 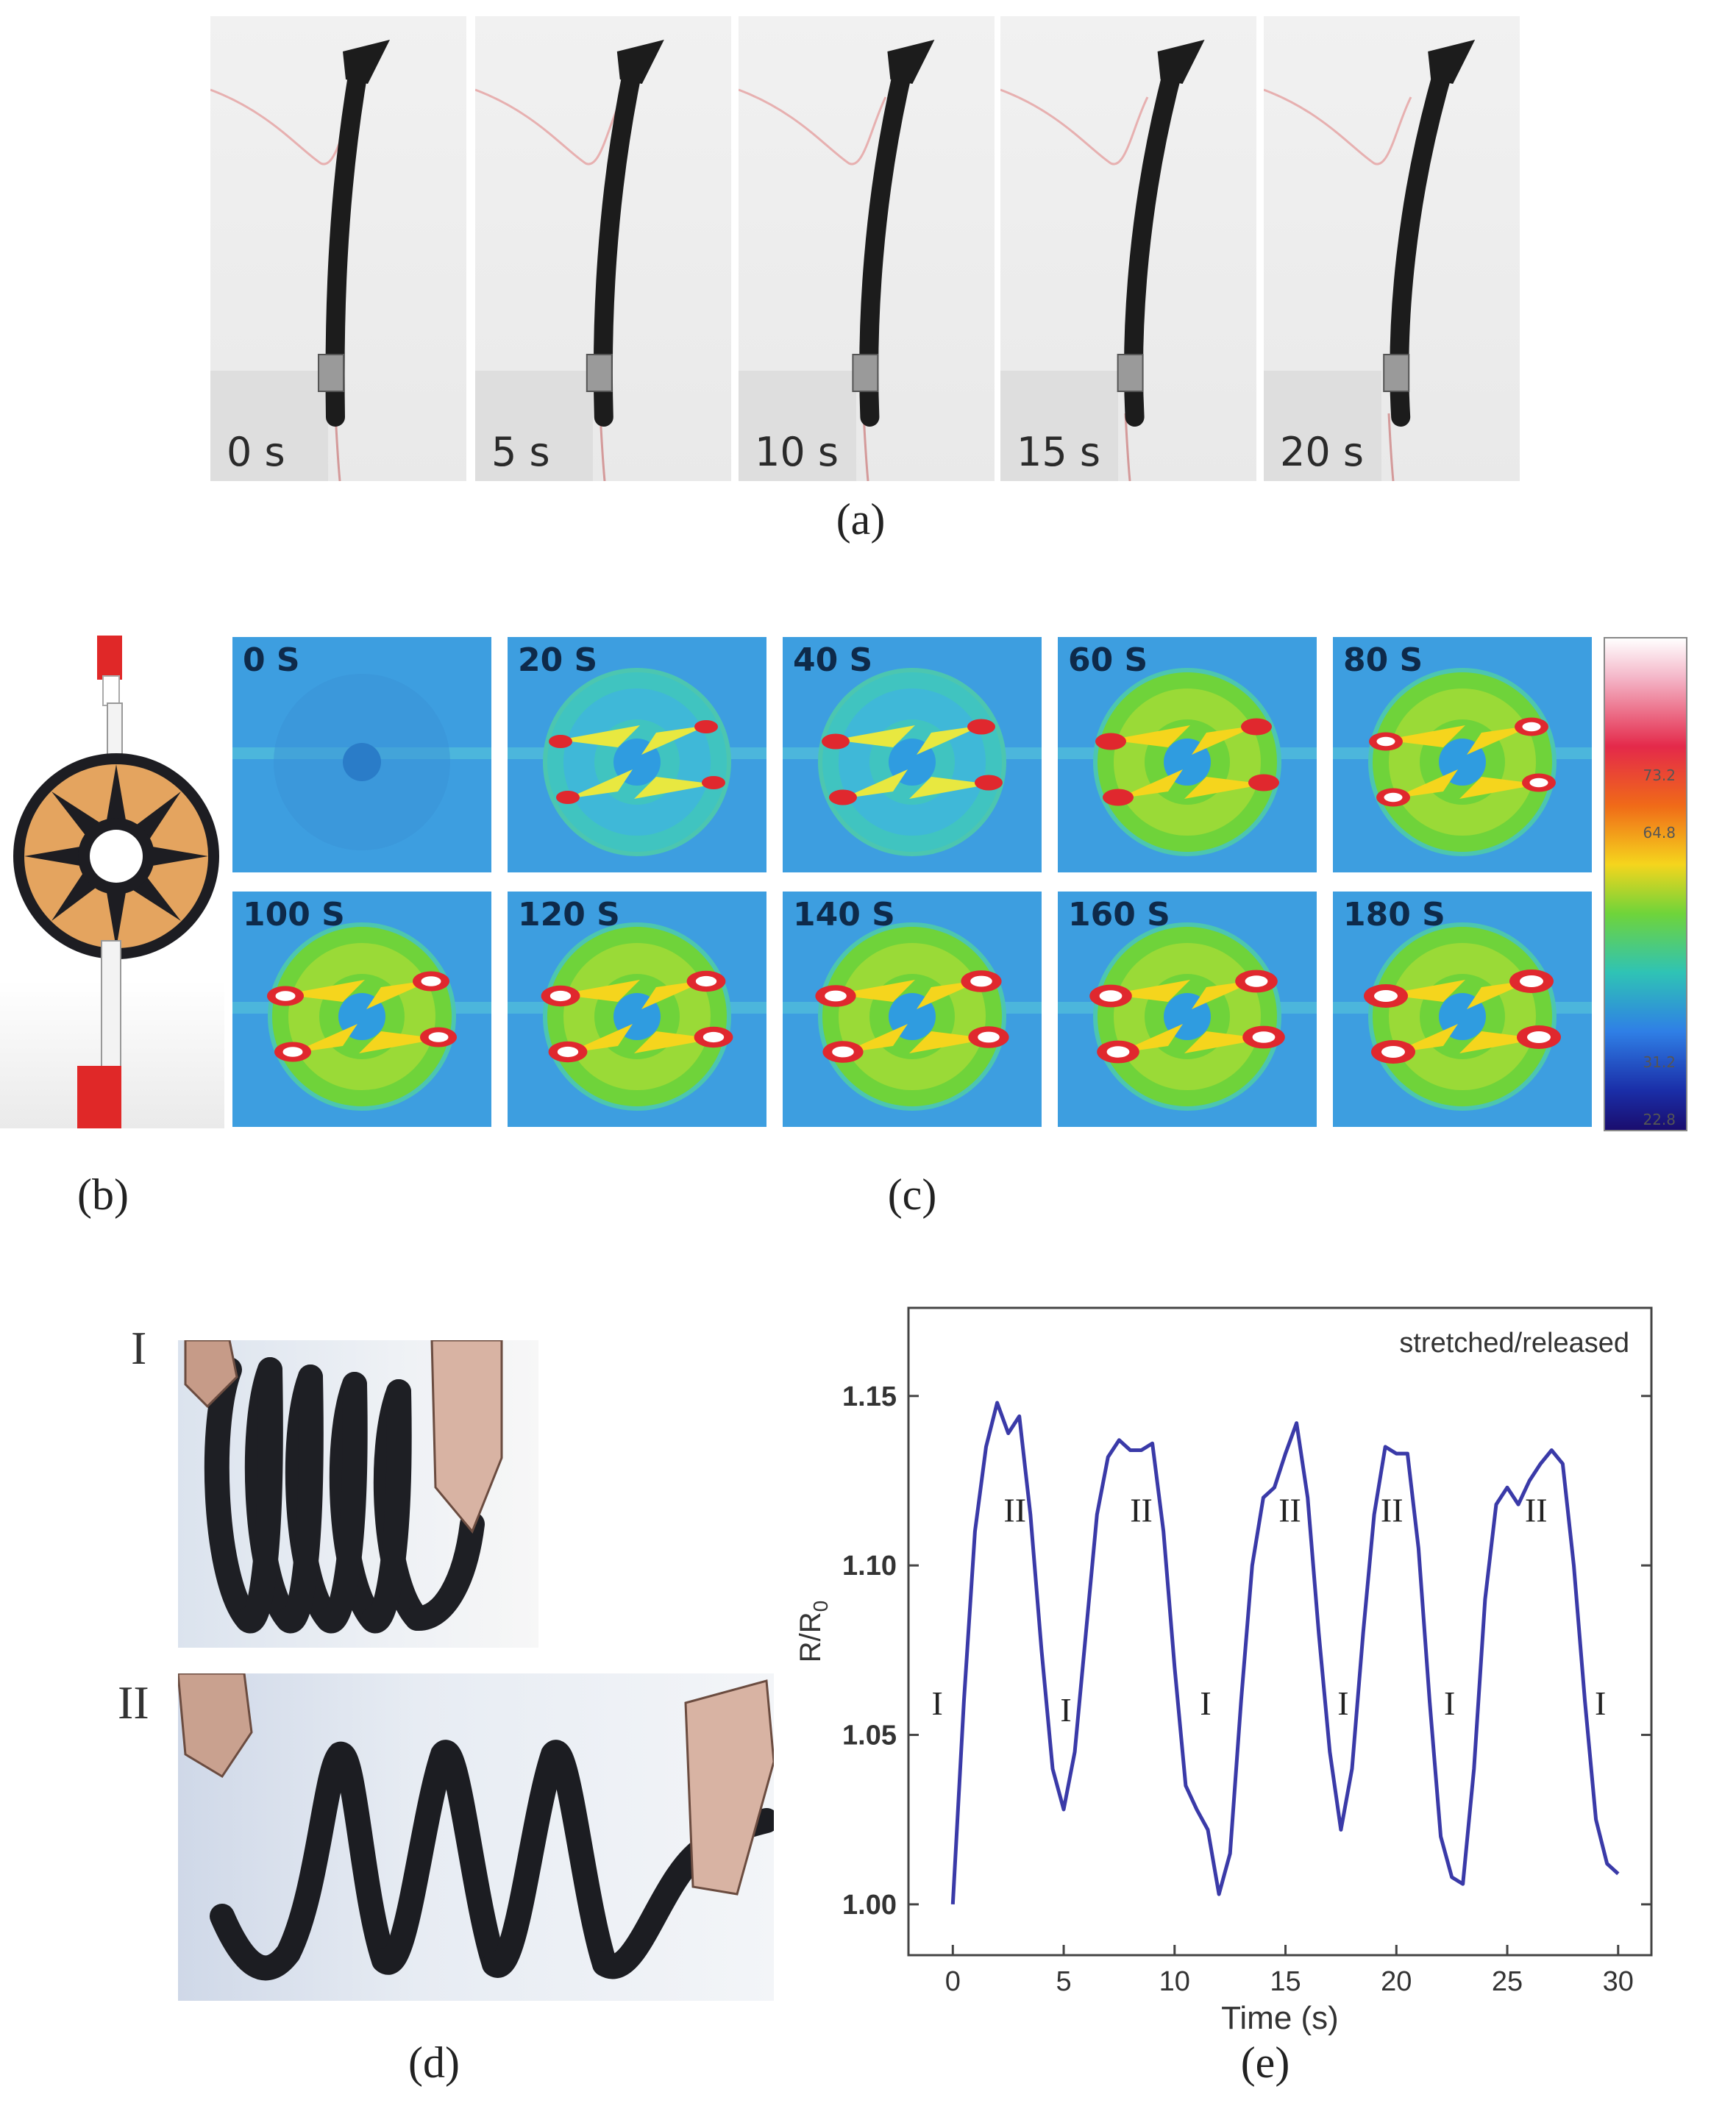 I want to click on thermal-frame: 140 S, so click(x=912, y=1009).